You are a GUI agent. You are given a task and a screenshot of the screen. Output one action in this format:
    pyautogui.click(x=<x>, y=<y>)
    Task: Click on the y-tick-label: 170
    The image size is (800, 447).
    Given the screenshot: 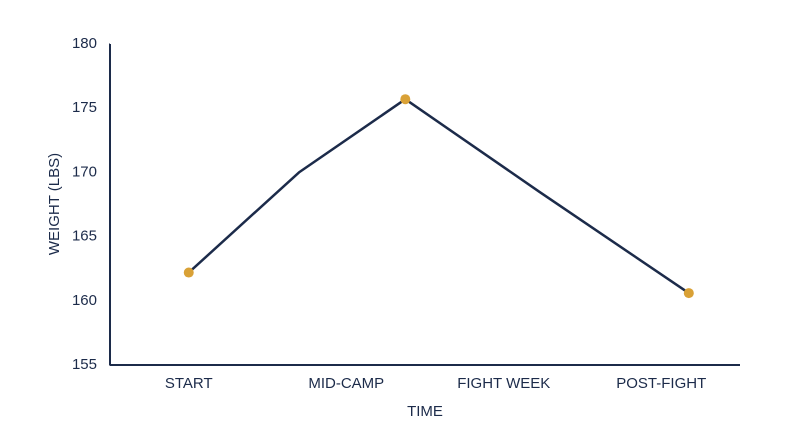 What is the action you would take?
    pyautogui.click(x=84, y=171)
    